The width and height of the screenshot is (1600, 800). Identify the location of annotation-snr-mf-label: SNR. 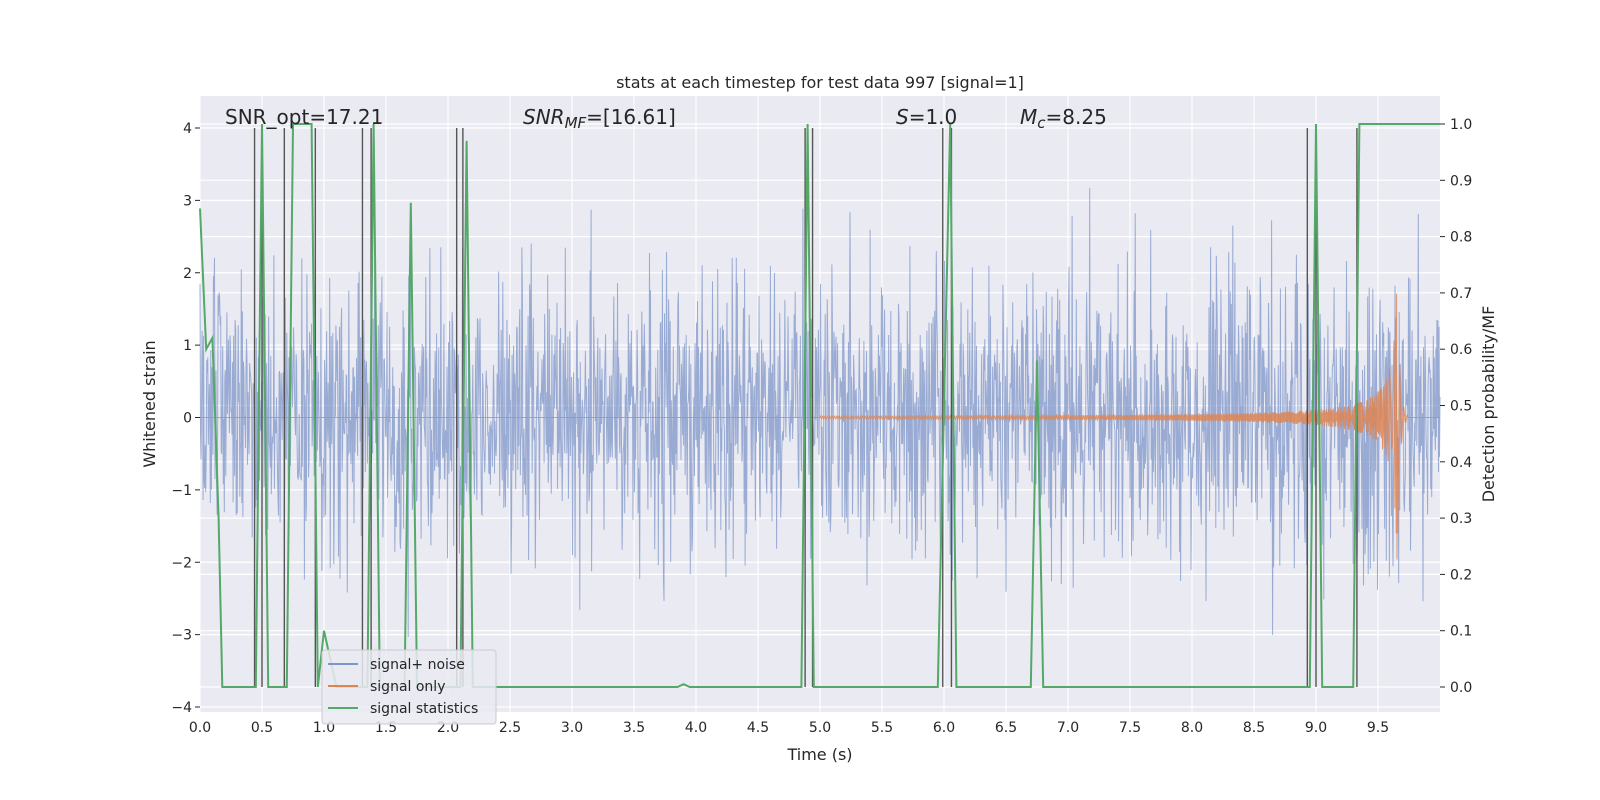
(544, 117).